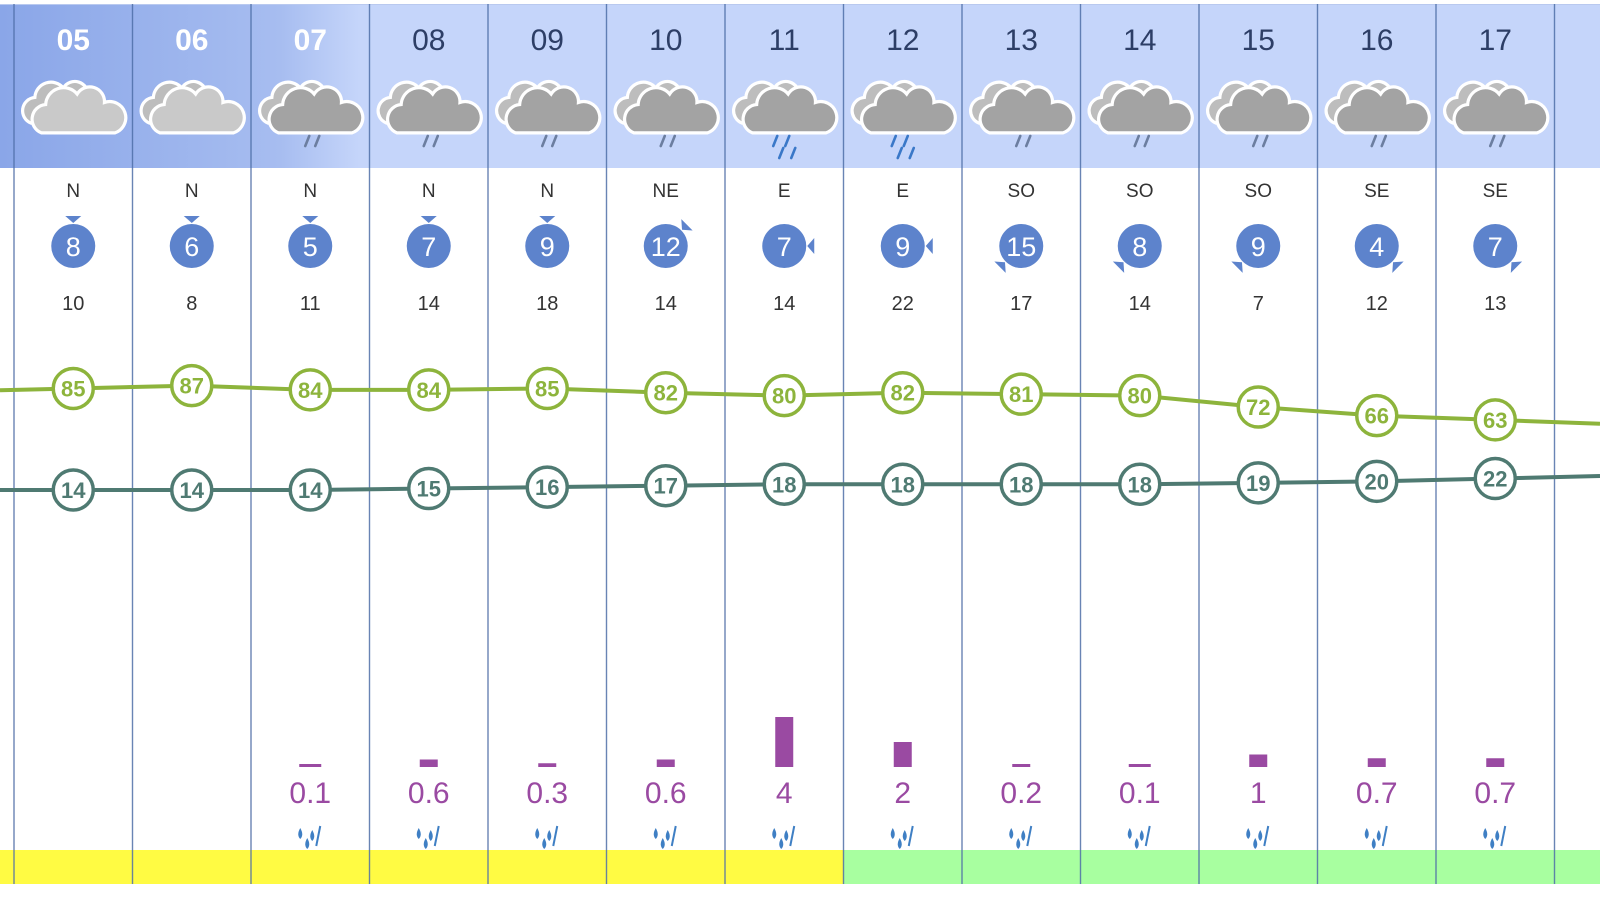 The image size is (1600, 900). Describe the element at coordinates (784, 40) in the screenshot. I see `day-label: 11` at that location.